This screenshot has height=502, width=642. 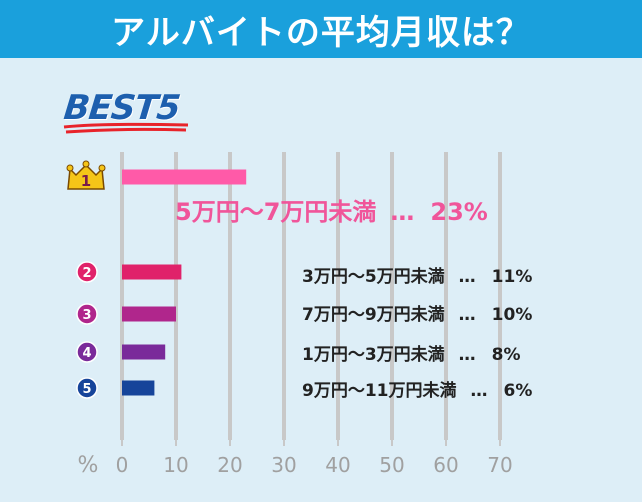 I want to click on rank-1-label: 5万円〜7万円未満 … 23%, so click(x=331, y=209).